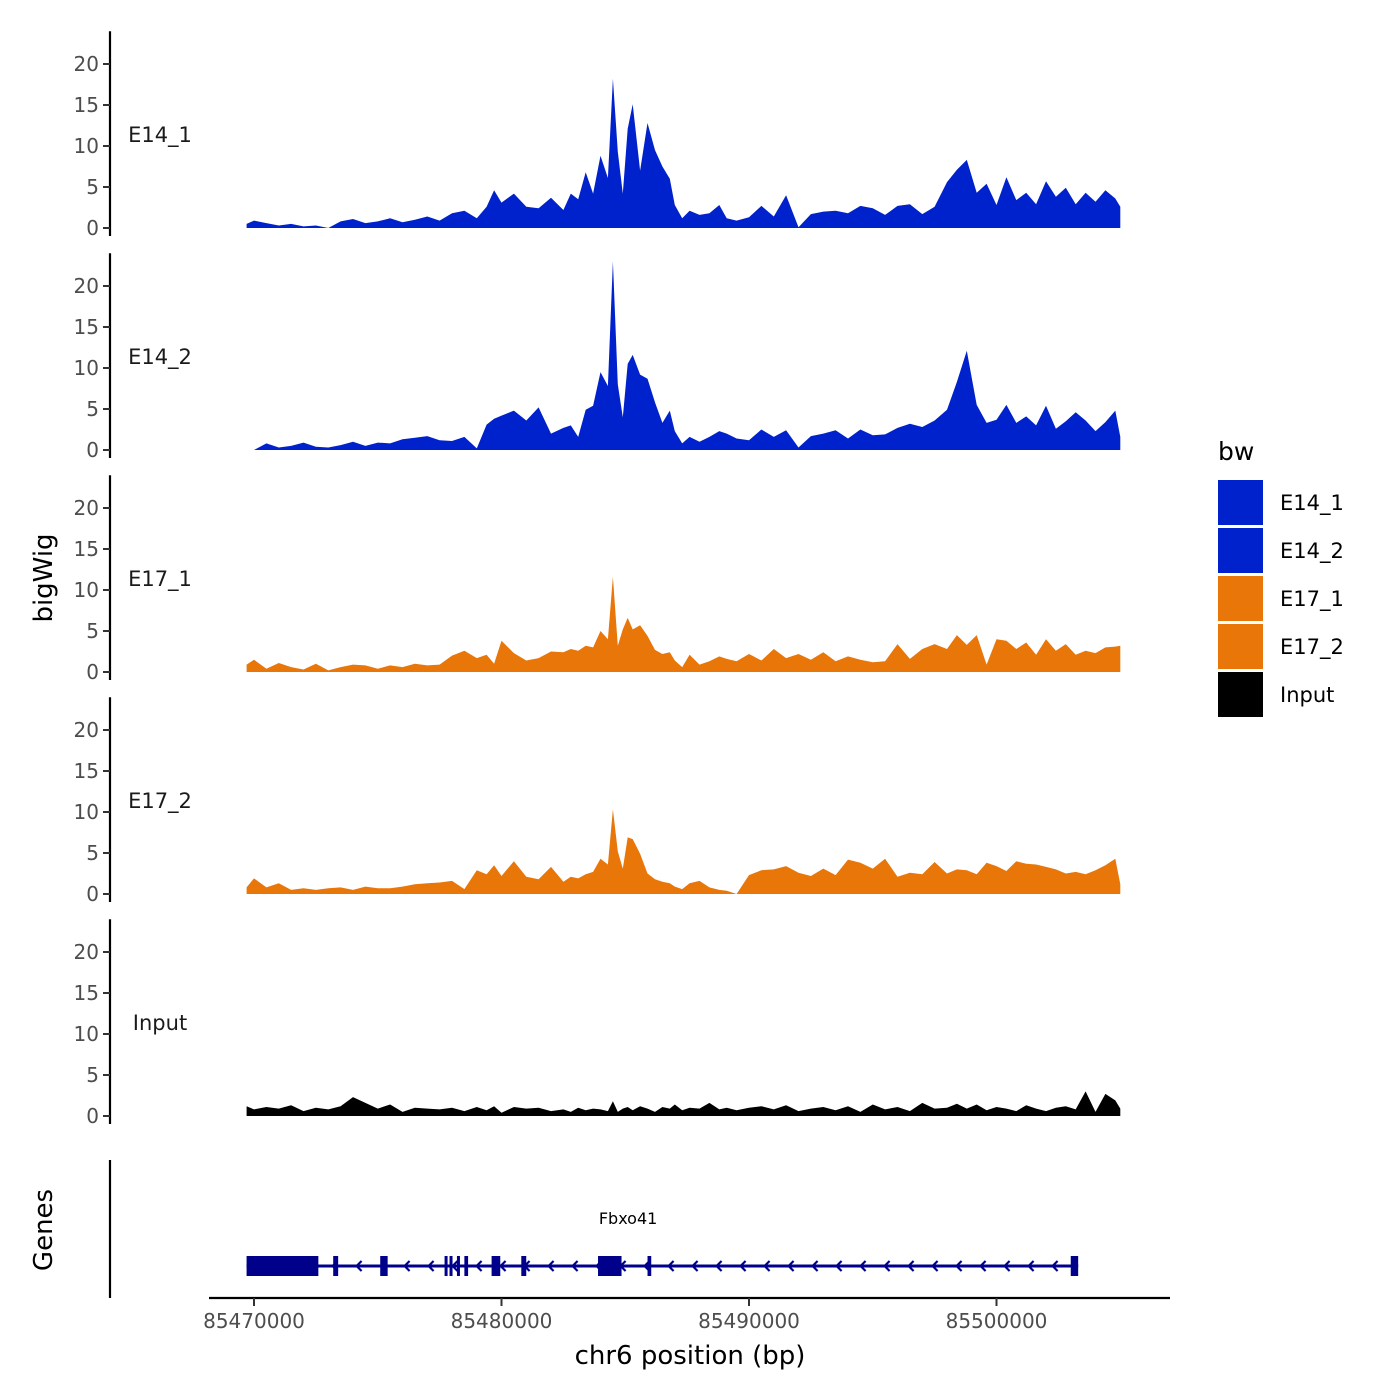  What do you see at coordinates (690, 1356) in the screenshot?
I see `x-axis-title: chr6 position (bp)` at bounding box center [690, 1356].